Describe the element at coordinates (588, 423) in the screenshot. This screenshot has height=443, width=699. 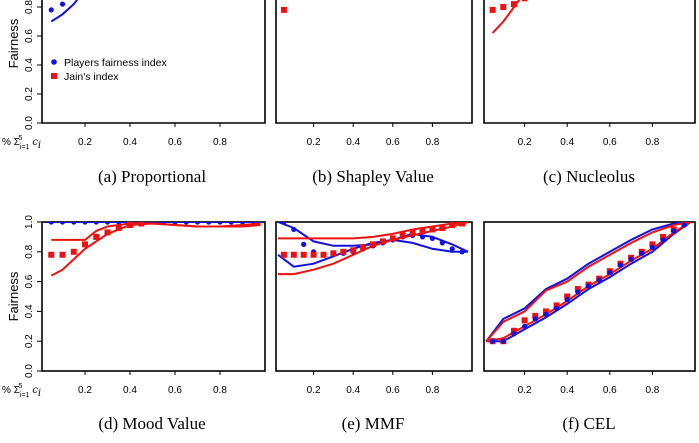
I see `panel-caption: (f) CEL` at that location.